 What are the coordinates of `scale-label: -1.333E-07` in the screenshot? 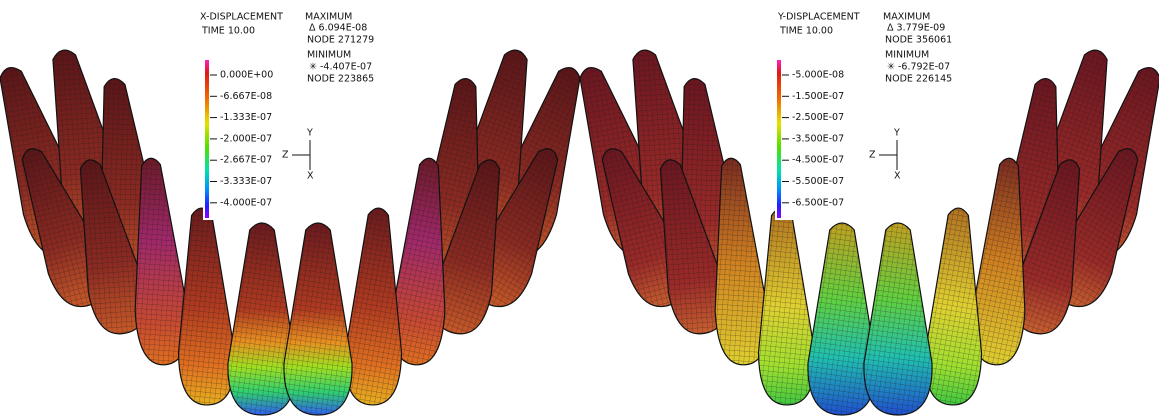 It's located at (246, 117).